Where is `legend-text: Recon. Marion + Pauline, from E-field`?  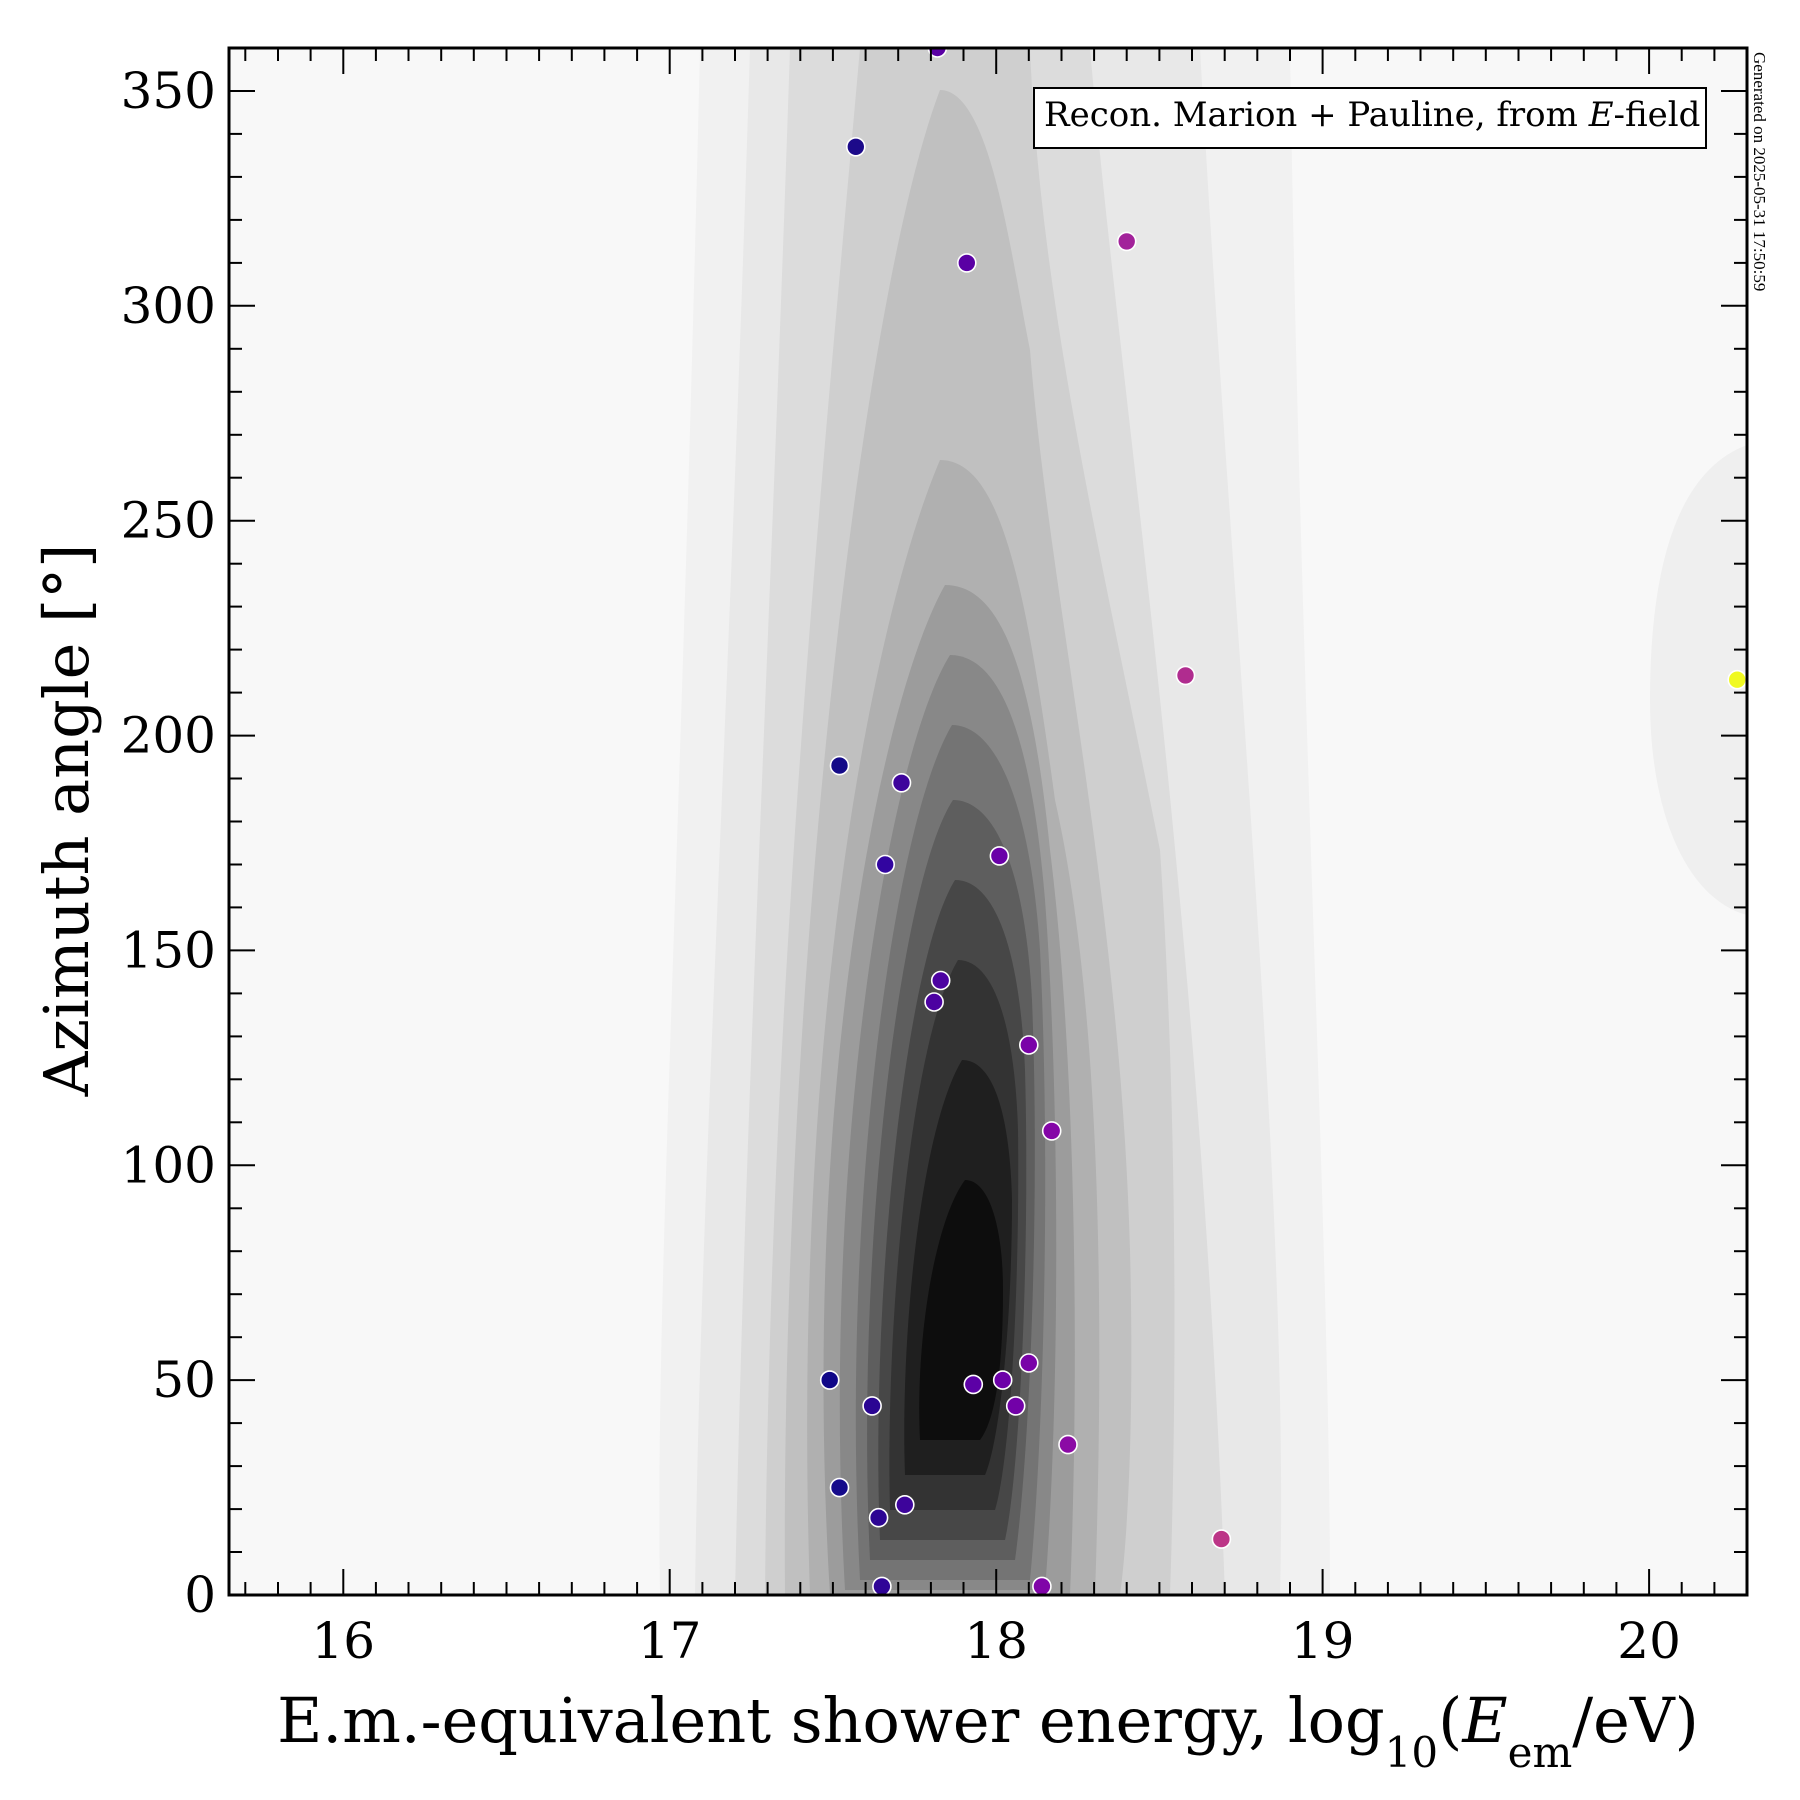
legend-text: Recon. Marion + Pauline, from E-field is located at coordinates (1372, 115).